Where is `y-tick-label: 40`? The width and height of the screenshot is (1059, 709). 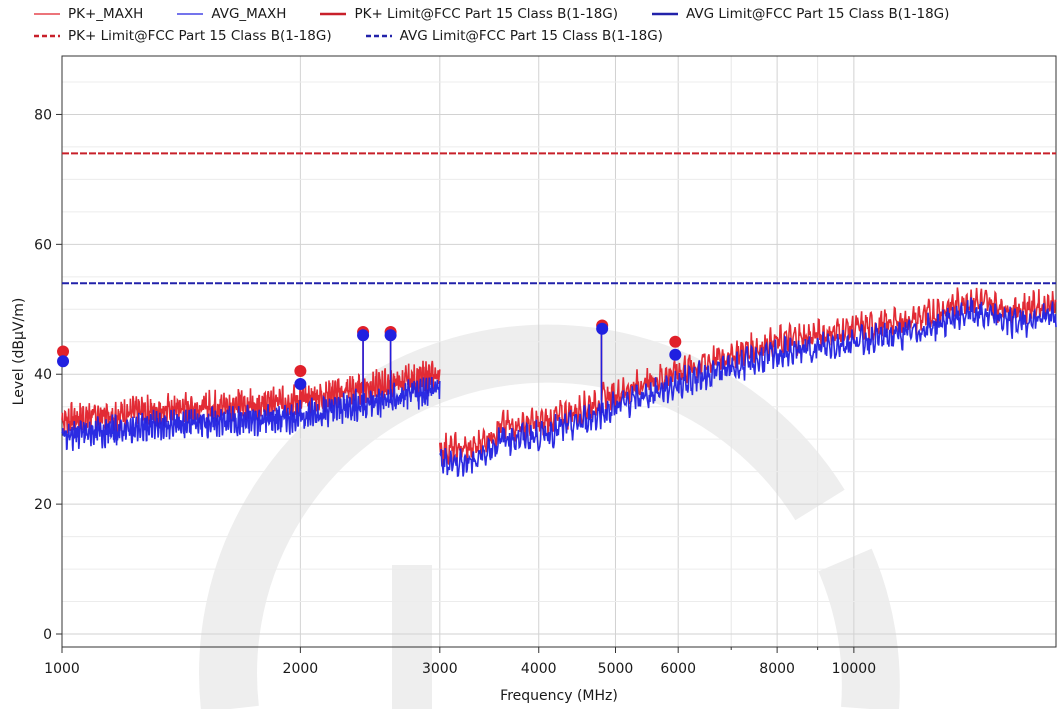
y-tick-label: 40 is located at coordinates (43, 375).